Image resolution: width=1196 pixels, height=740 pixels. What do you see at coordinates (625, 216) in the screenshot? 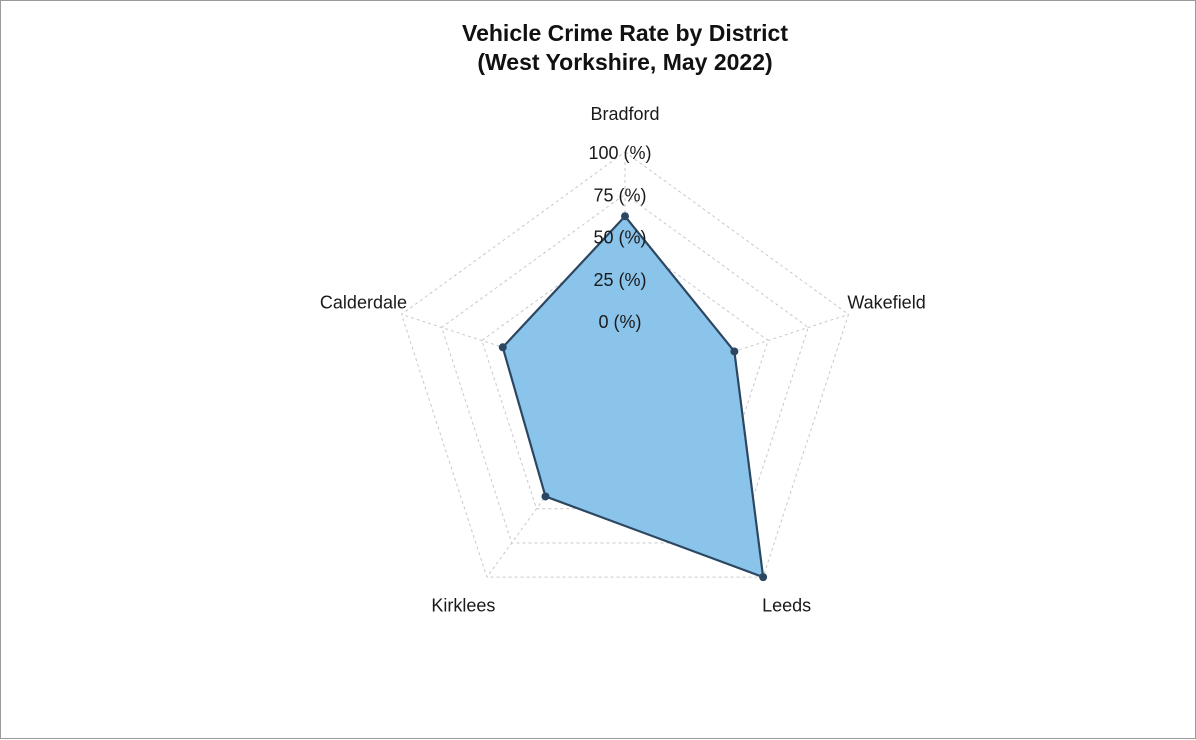
I see `data-point-bradford` at bounding box center [625, 216].